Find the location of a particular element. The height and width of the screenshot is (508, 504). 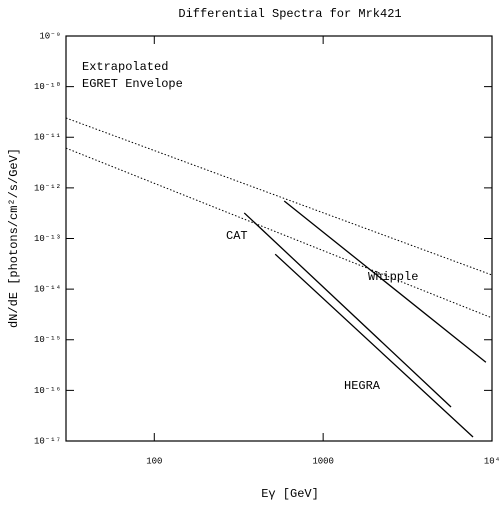

annotation: Extrapolated is located at coordinates (125, 67).